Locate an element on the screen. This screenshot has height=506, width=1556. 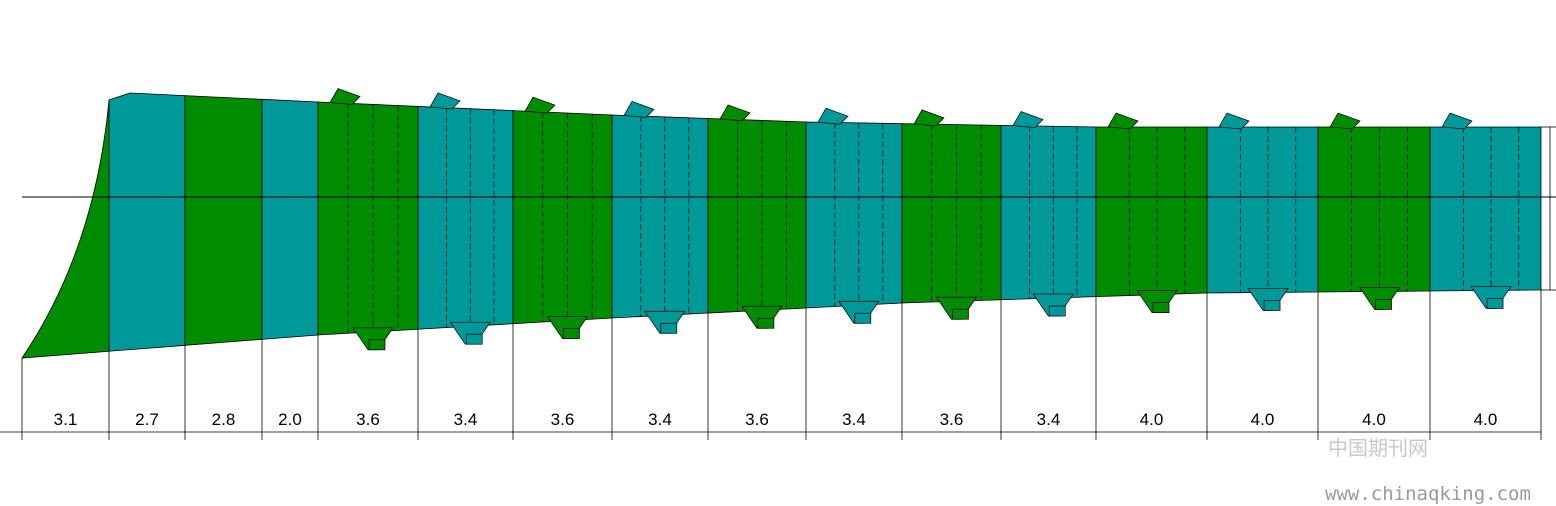
dimension-label: 2.8 is located at coordinates (224, 419).